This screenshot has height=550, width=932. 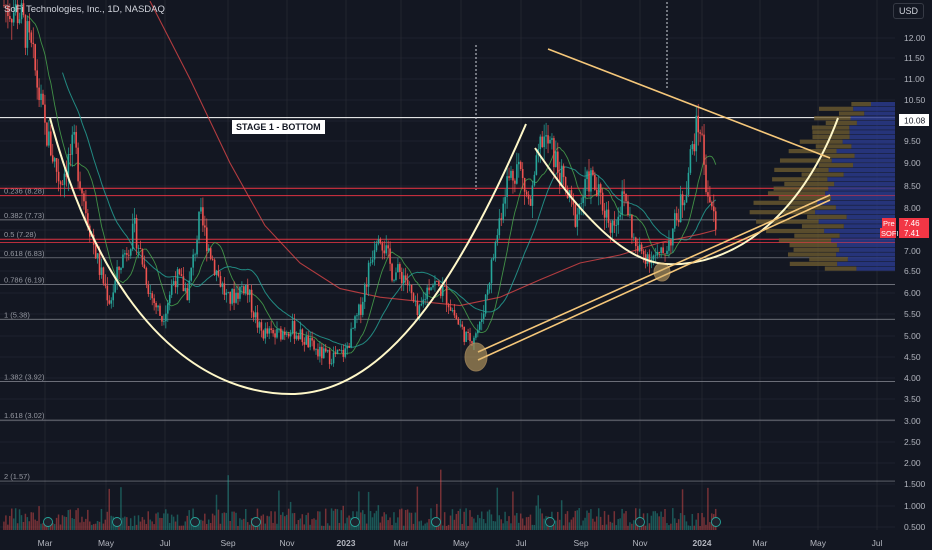 I want to click on currency-button: USD, so click(x=908, y=11).